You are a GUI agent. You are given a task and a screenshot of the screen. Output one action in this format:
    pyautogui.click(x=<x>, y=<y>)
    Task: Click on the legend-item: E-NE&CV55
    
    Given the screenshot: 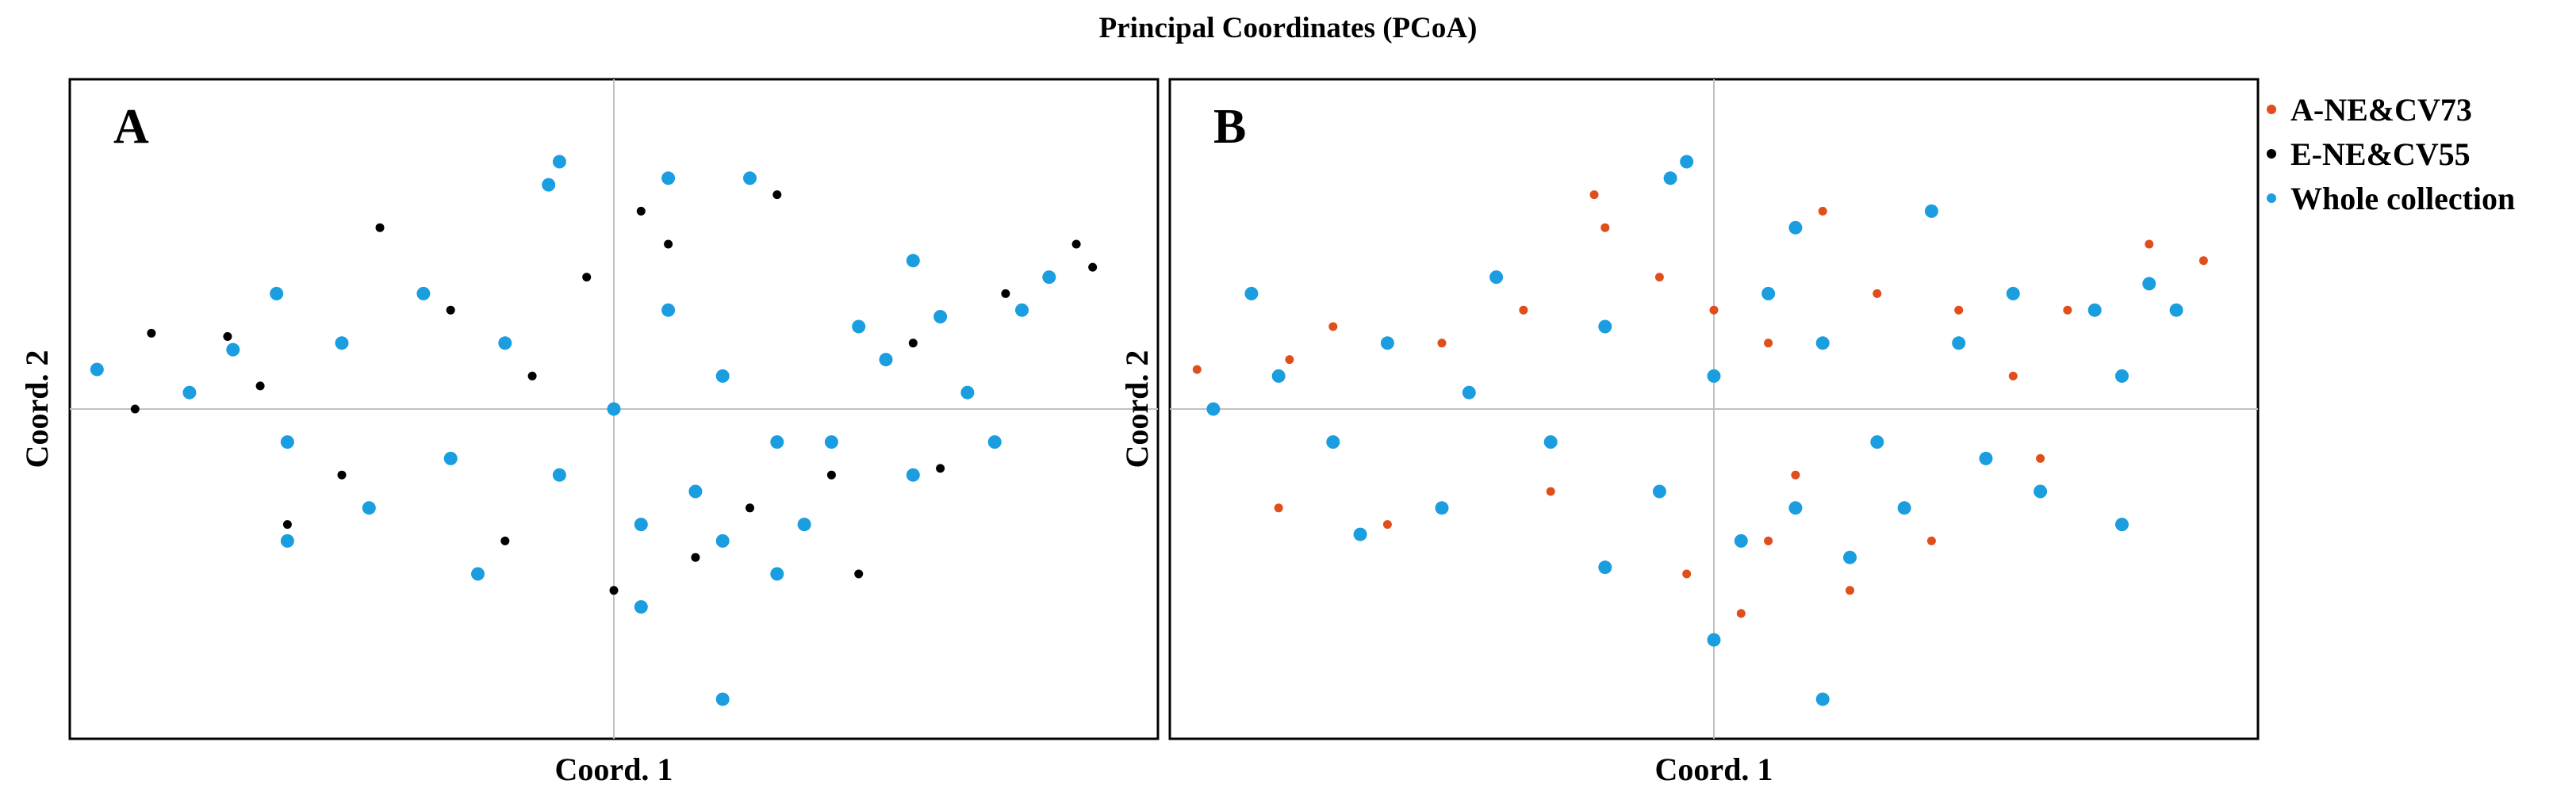 What is the action you would take?
    pyautogui.click(x=2391, y=154)
    